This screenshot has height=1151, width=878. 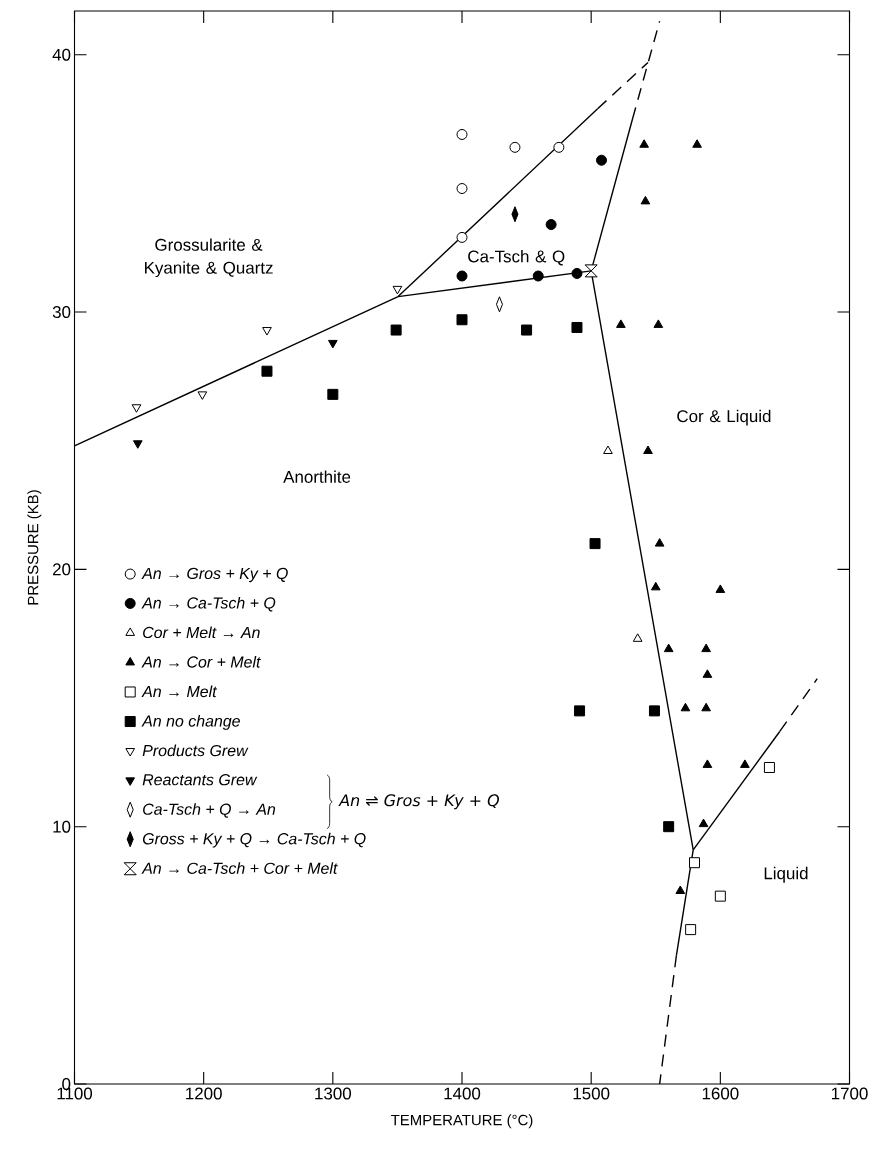 I want to click on y-tick-label: 10, so click(x=62, y=826).